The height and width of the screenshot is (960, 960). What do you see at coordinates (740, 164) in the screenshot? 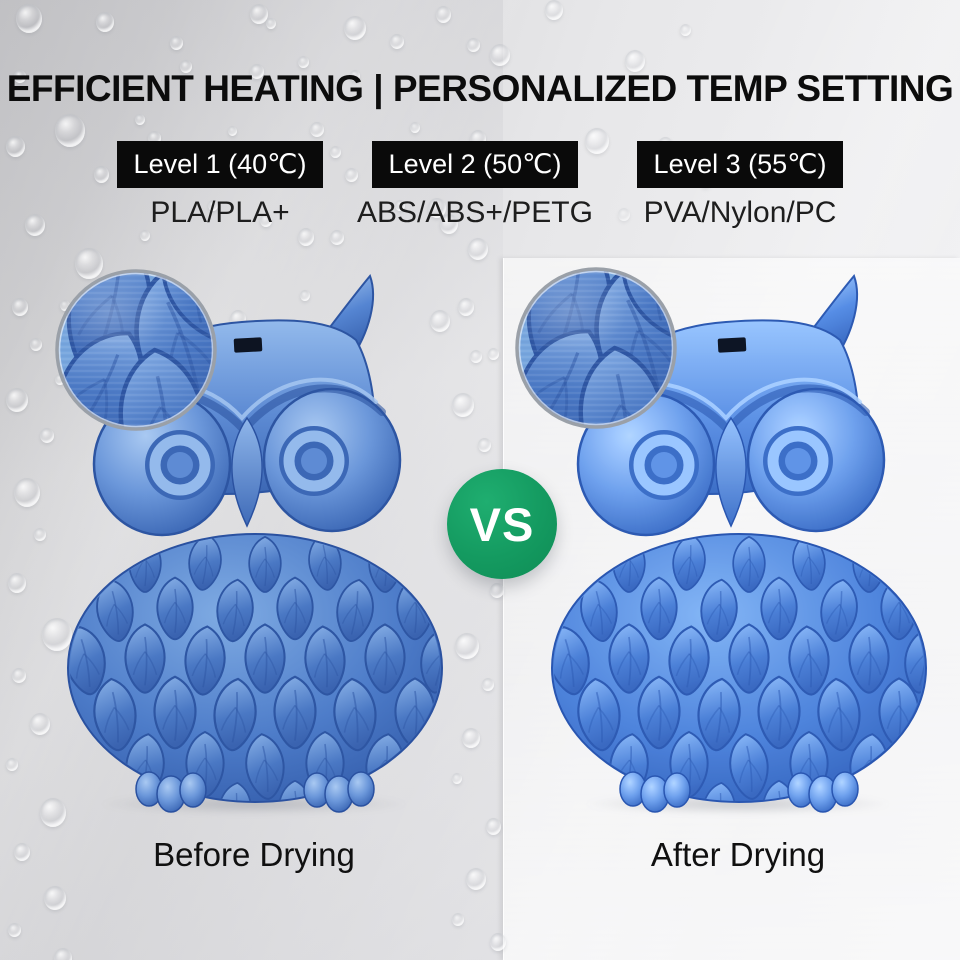
I see `level-3-badge: Level 3 (55℃)` at bounding box center [740, 164].